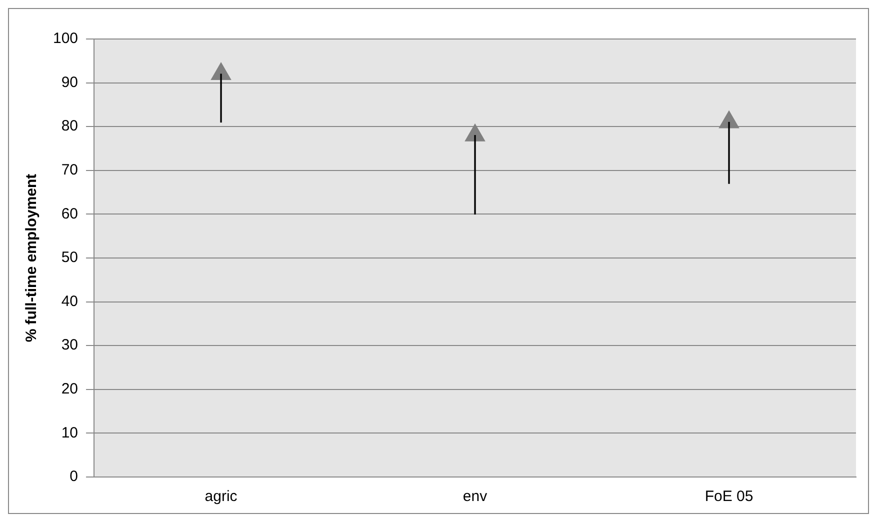 This screenshot has width=877, height=522. What do you see at coordinates (65, 39) in the screenshot?
I see `y-tick-label: 100` at bounding box center [65, 39].